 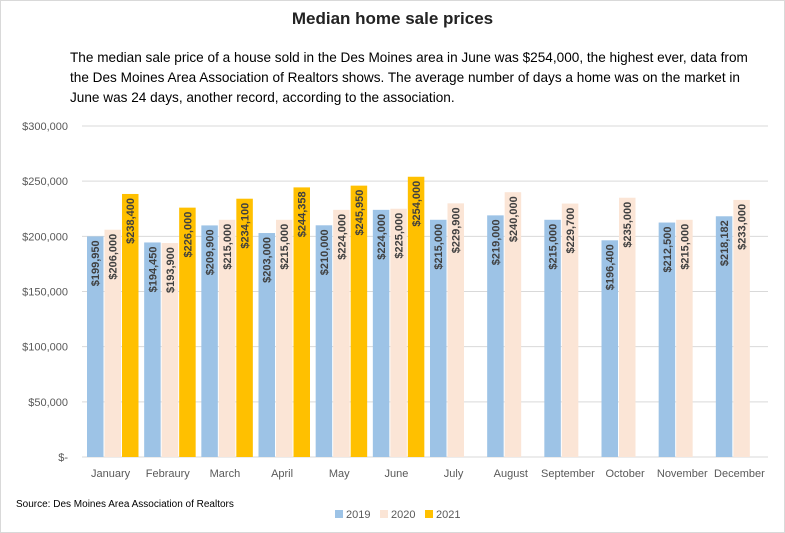 I want to click on legend-label-2019: 2019, so click(x=358, y=515).